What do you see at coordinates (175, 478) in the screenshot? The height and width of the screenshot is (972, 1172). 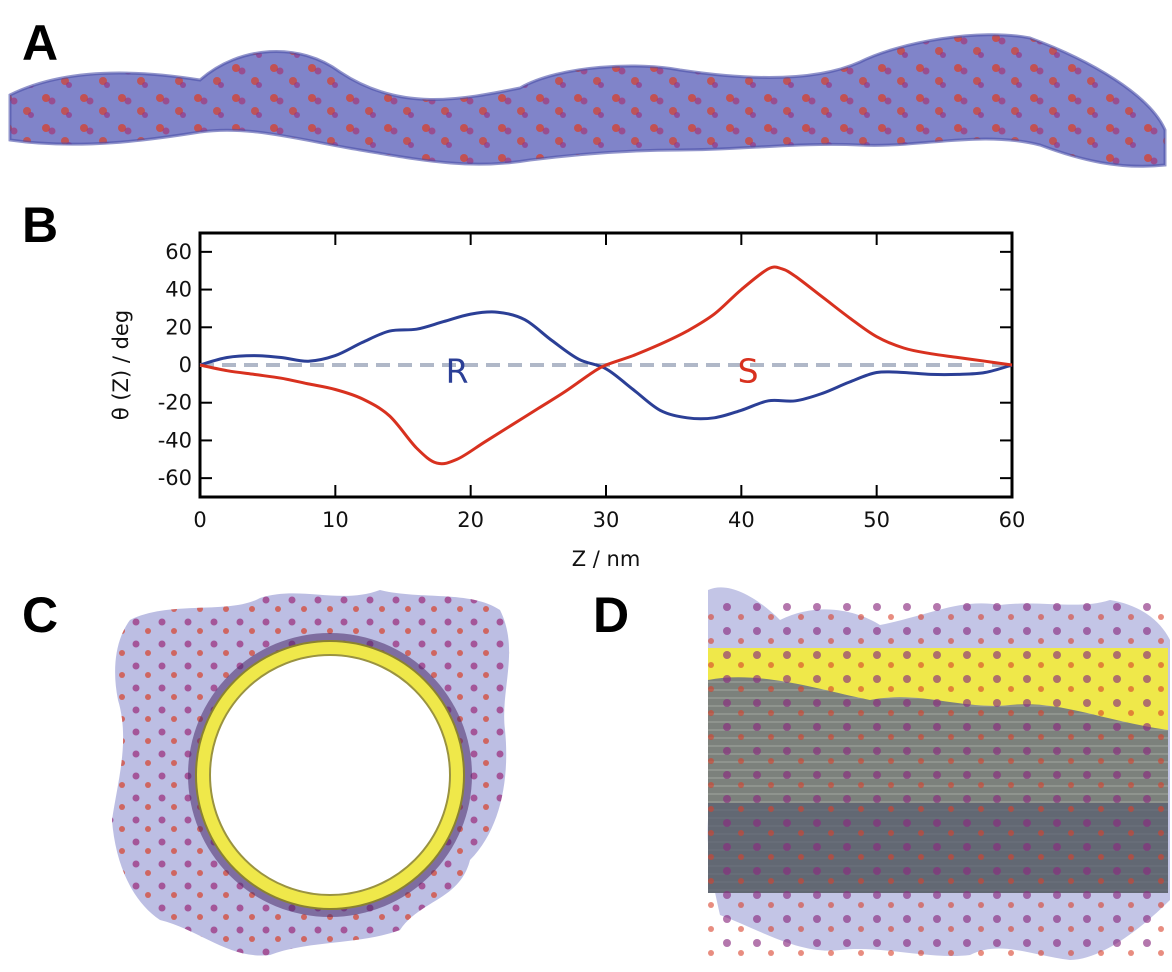 I see `y-tick-label: -60` at bounding box center [175, 478].